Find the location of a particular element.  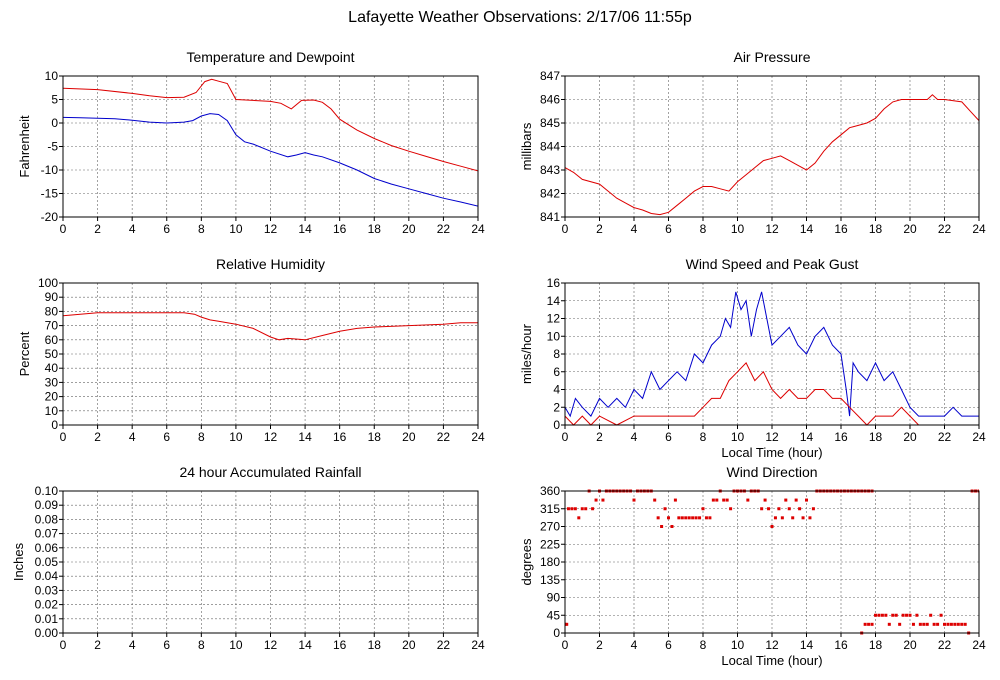

wind-xtick-label: 4 is located at coordinates (634, 437).